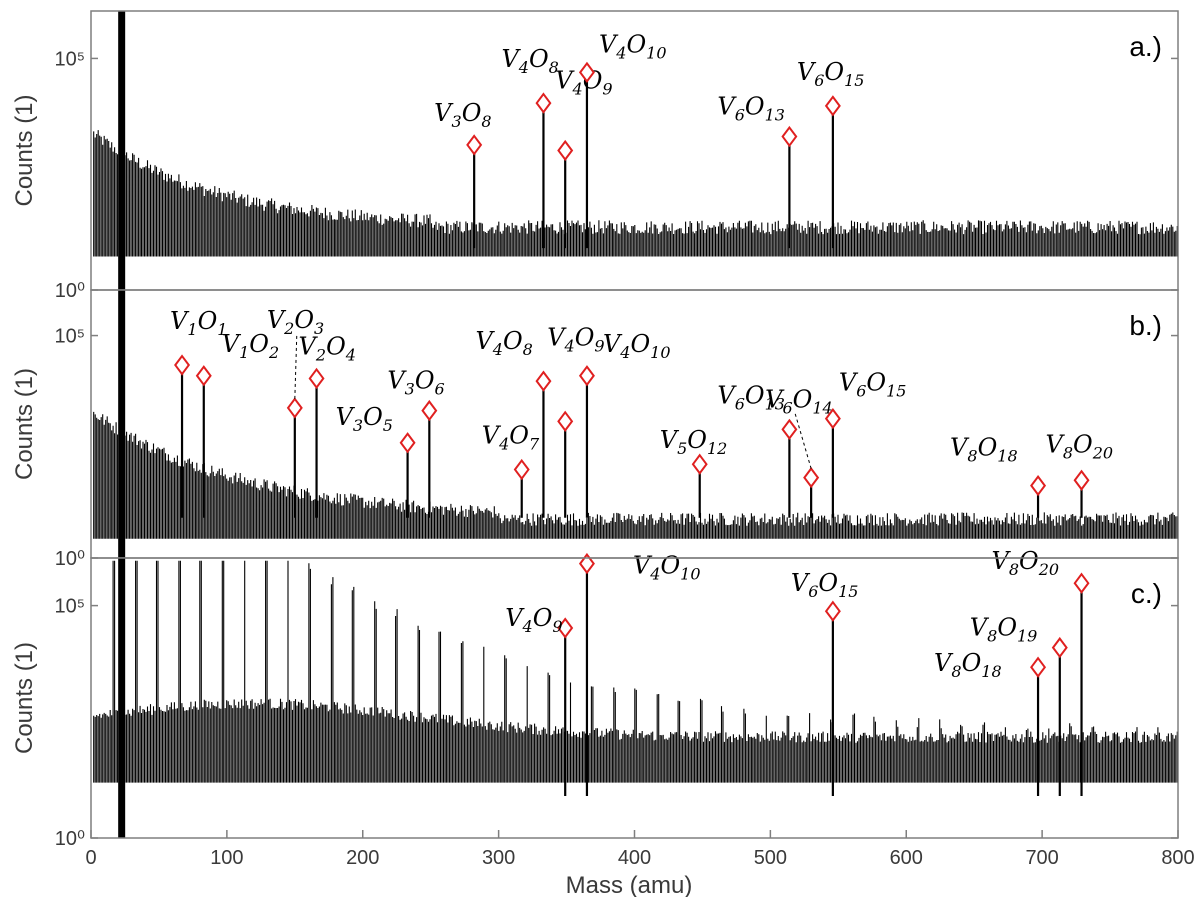 The height and width of the screenshot is (897, 1195). Describe the element at coordinates (770, 858) in the screenshot. I see `x-tick-label: 500` at that location.